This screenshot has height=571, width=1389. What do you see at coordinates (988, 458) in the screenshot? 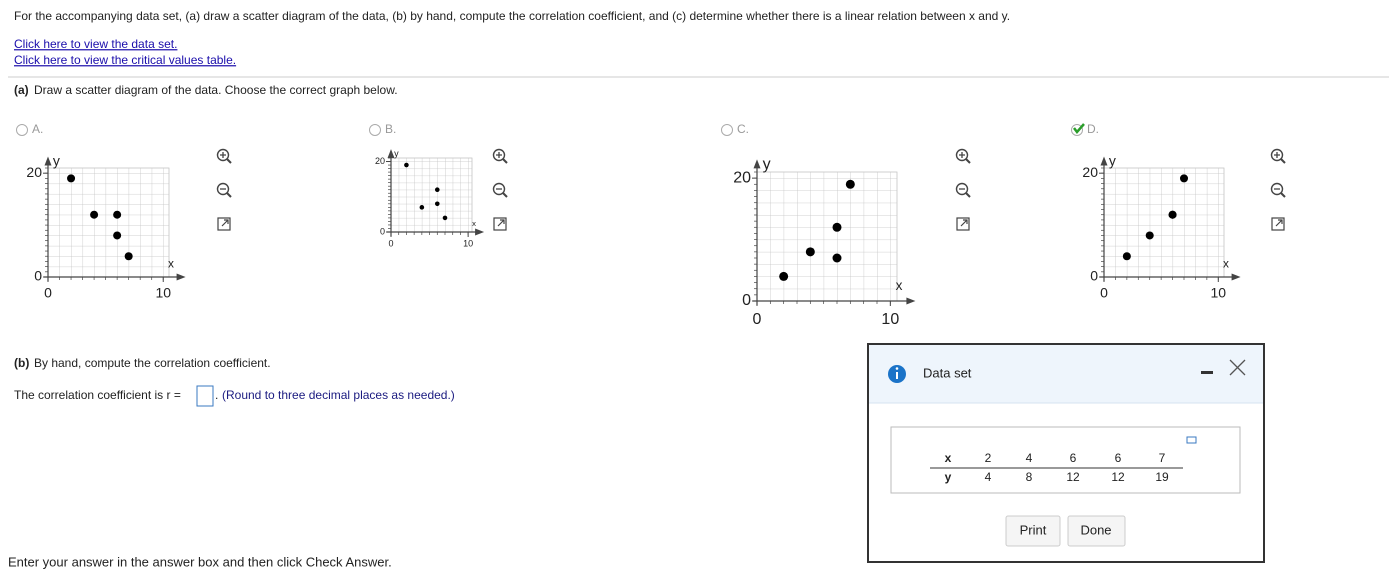
I see `table-cell: 2` at bounding box center [988, 458].